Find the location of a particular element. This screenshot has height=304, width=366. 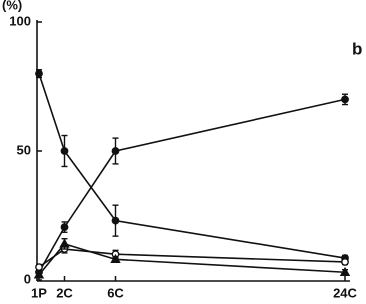

y-tick-label: 100 is located at coordinates (20, 20).